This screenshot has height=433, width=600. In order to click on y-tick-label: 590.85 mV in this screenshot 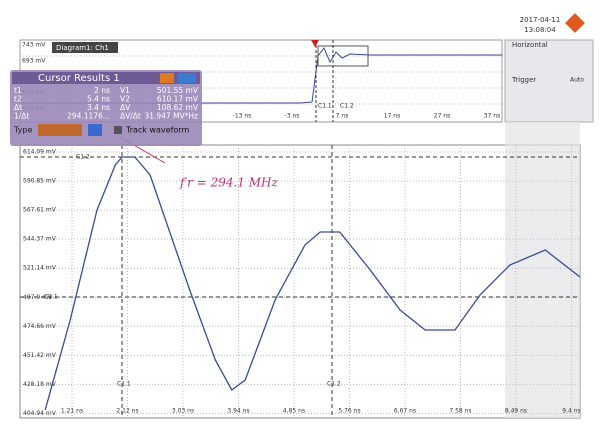, I will do `click(40, 181)`.